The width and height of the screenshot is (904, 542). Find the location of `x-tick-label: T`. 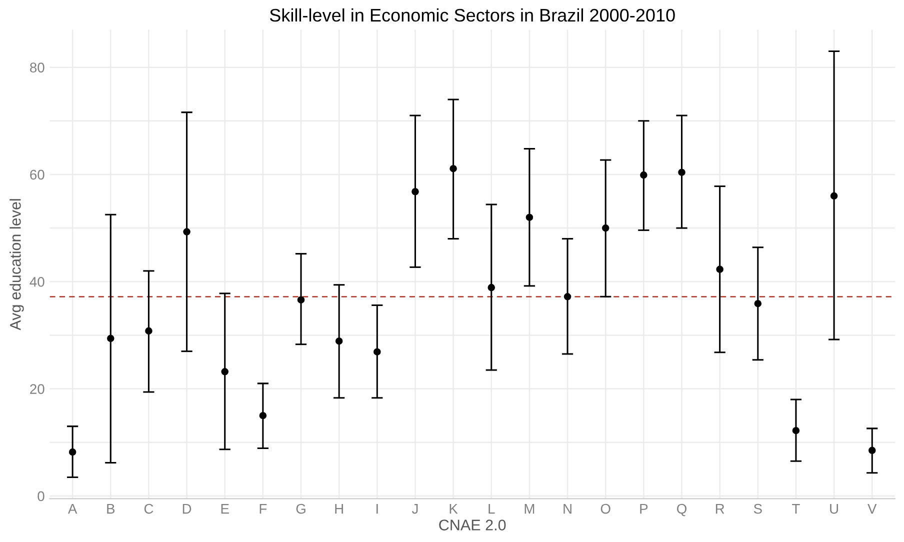

x-tick-label: T is located at coordinates (796, 509).